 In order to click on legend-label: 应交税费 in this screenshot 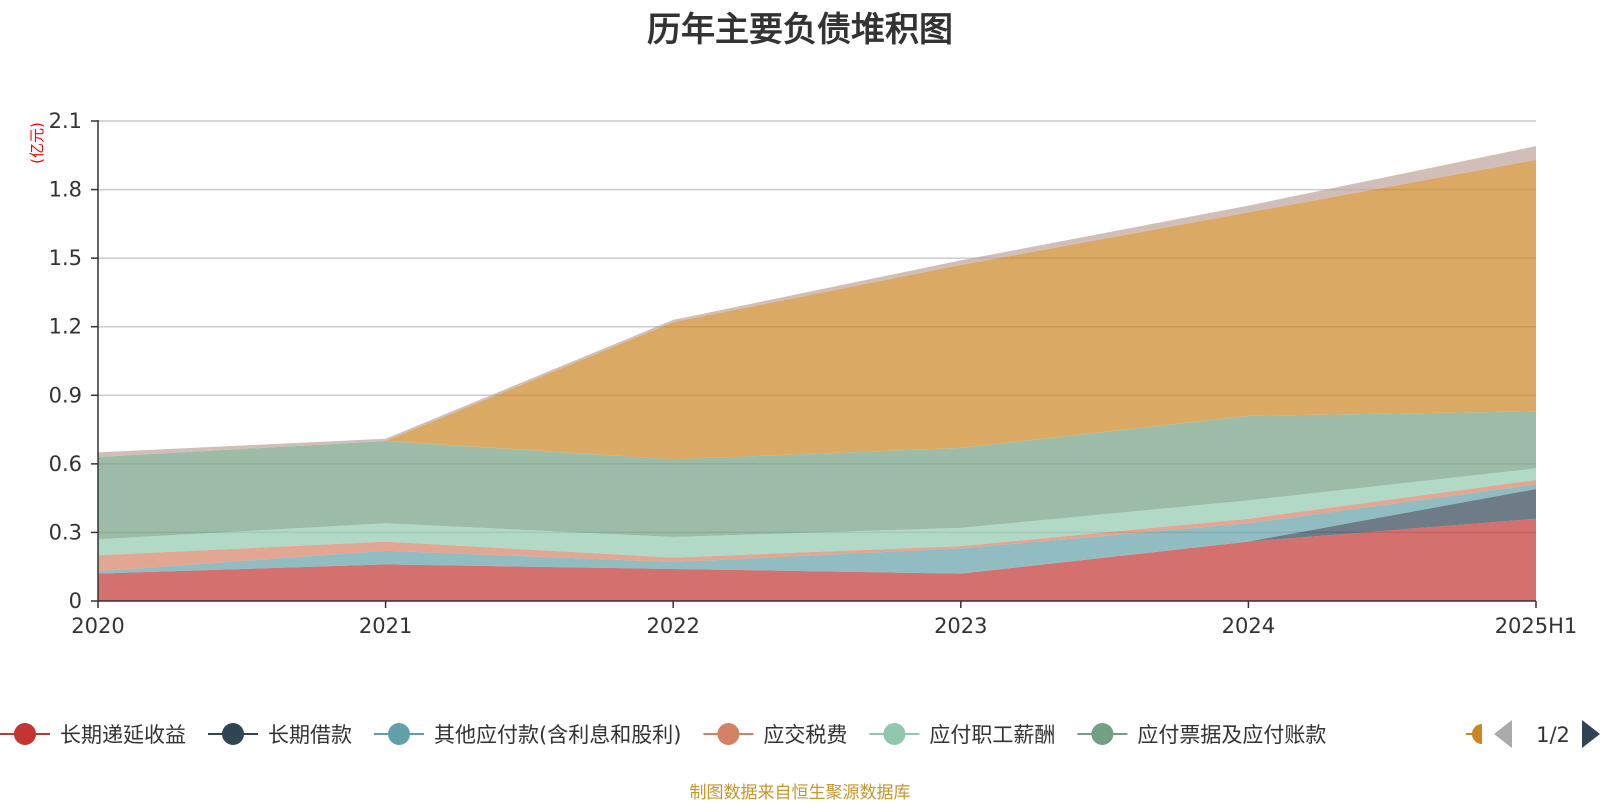, I will do `click(805, 735)`.